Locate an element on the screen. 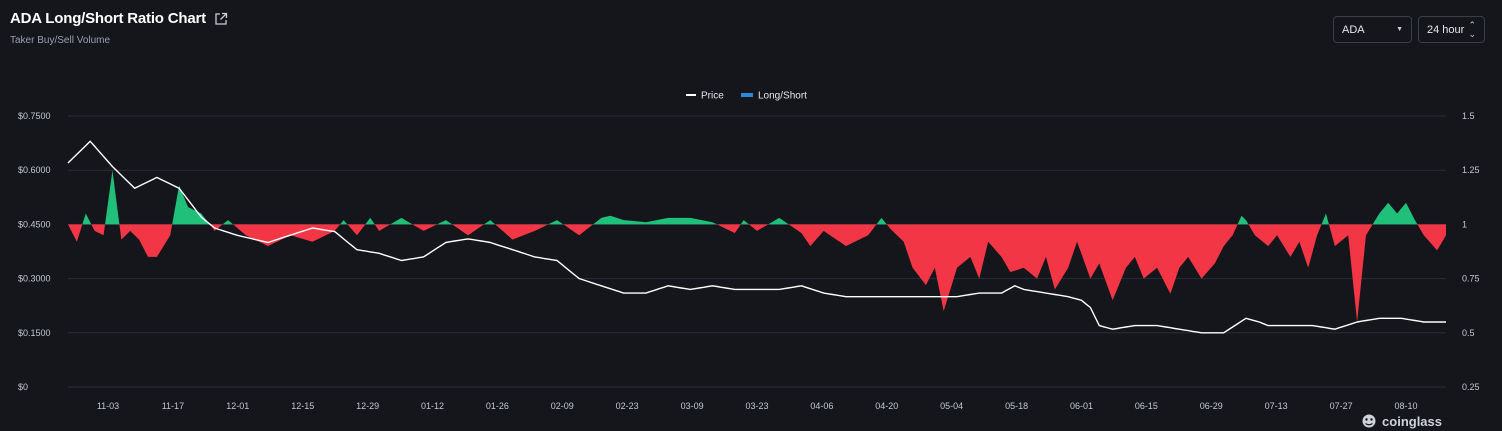  legend-price-label: Price is located at coordinates (712, 96).